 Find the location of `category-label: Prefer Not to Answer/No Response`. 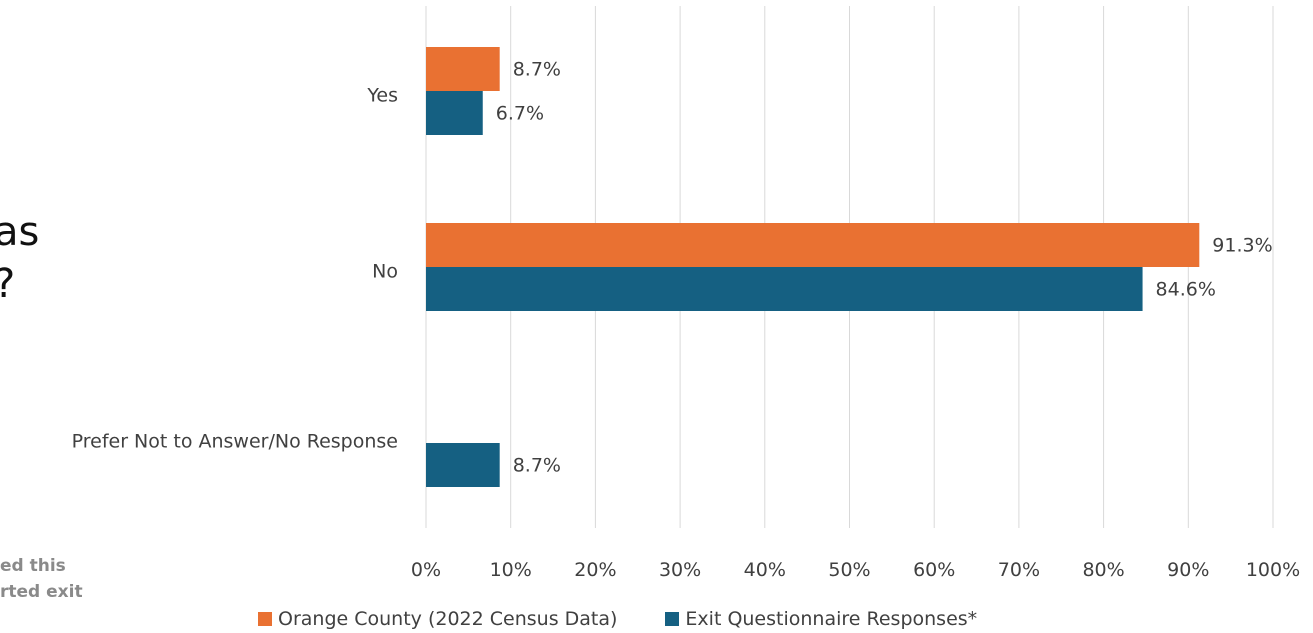

category-label: Prefer Not to Answer/No Response is located at coordinates (235, 442).